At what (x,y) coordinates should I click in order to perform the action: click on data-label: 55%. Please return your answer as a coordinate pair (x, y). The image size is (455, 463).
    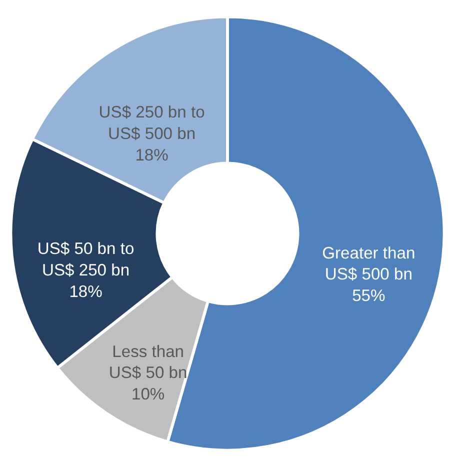
    Looking at the image, I should click on (369, 296).